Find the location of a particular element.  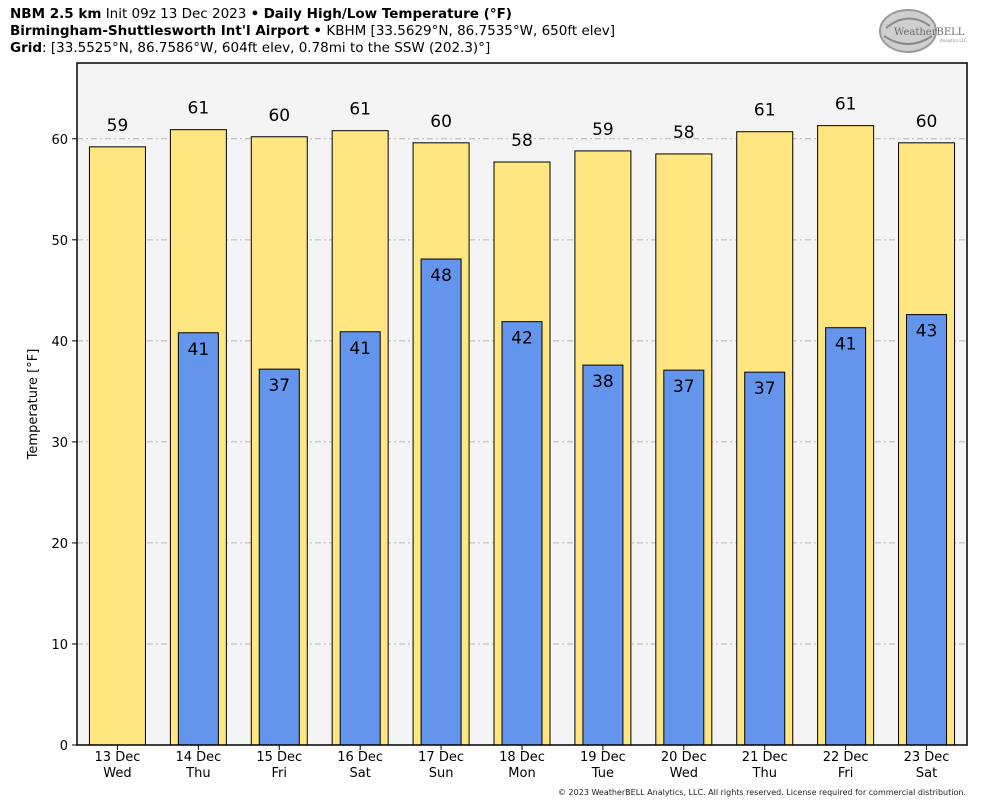

y-tick-label: 50 is located at coordinates (59, 241).